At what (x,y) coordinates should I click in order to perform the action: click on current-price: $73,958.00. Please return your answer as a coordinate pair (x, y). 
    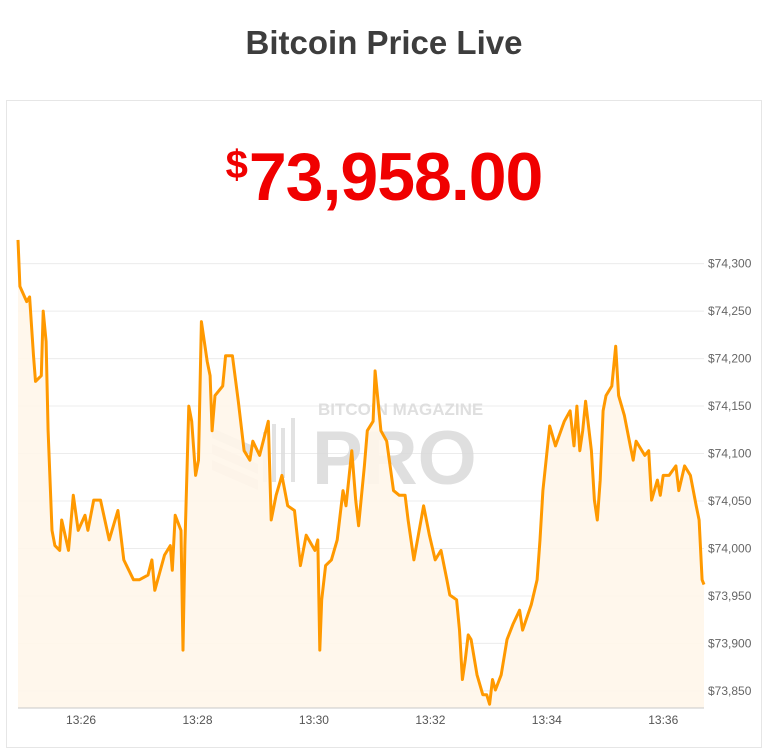
    Looking at the image, I should click on (384, 171).